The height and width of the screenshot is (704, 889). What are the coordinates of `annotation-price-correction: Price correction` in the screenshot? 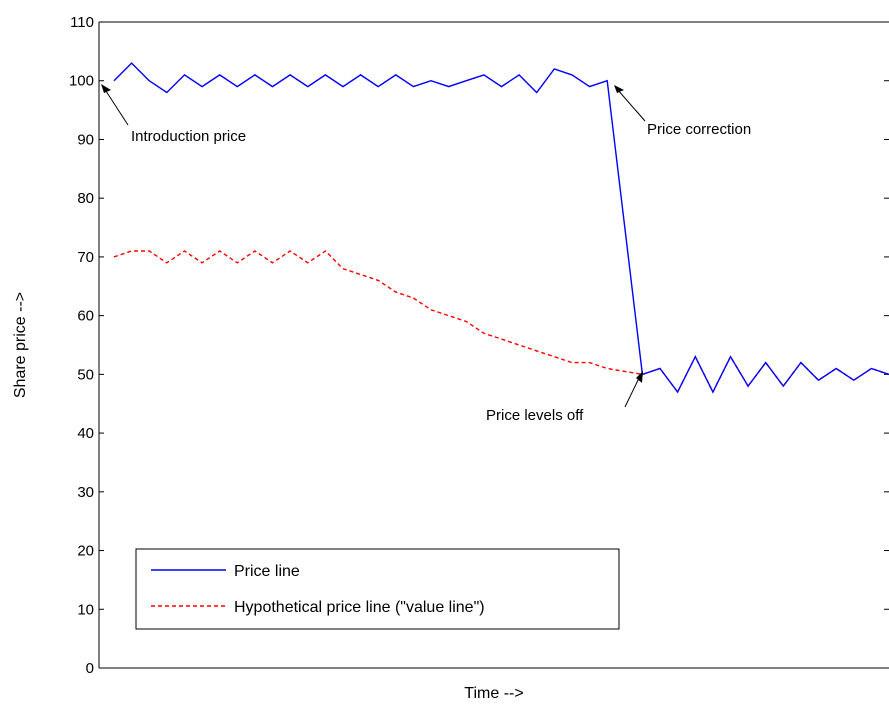 It's located at (682, 111).